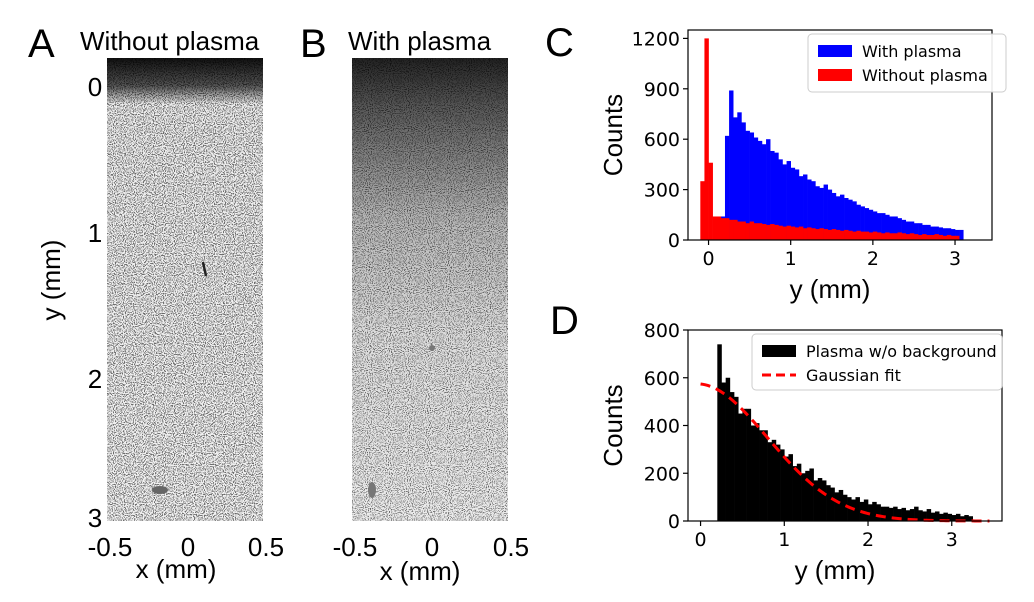 The height and width of the screenshot is (602, 1034). Describe the element at coordinates (907, 63) in the screenshot. I see `legend: With plasma Without plasma` at that location.